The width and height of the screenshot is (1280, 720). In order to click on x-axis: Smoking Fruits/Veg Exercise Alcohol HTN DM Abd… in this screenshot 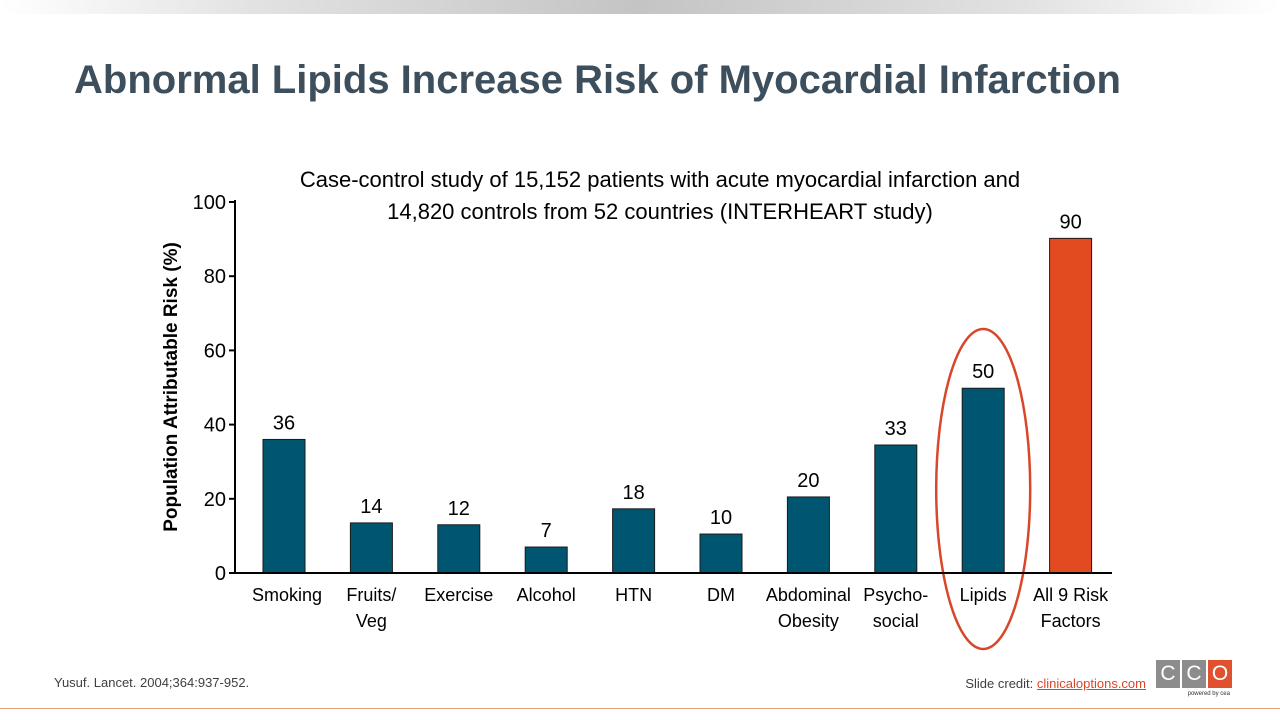, I will do `click(673, 601)`.